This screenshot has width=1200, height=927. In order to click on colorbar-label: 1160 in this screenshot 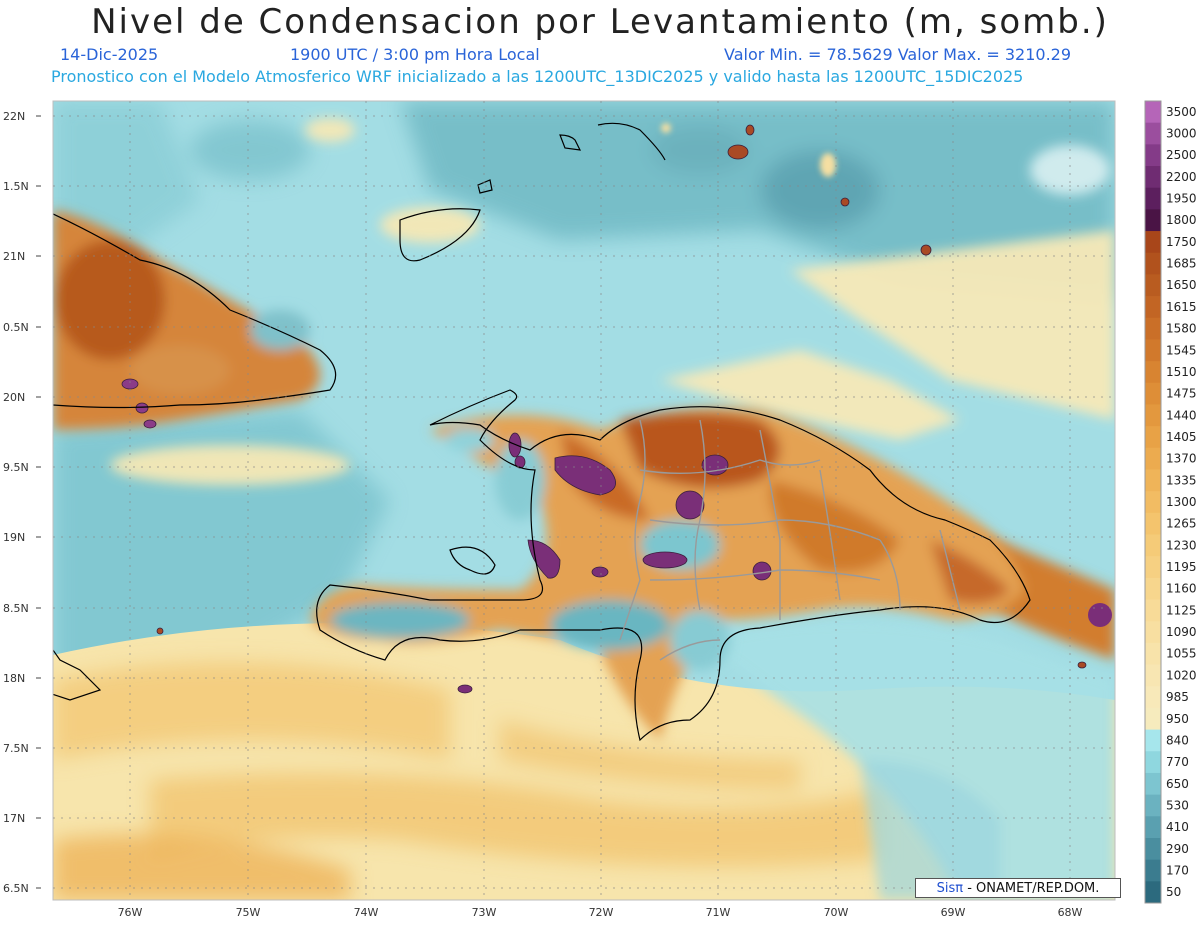, I will do `click(1181, 589)`.